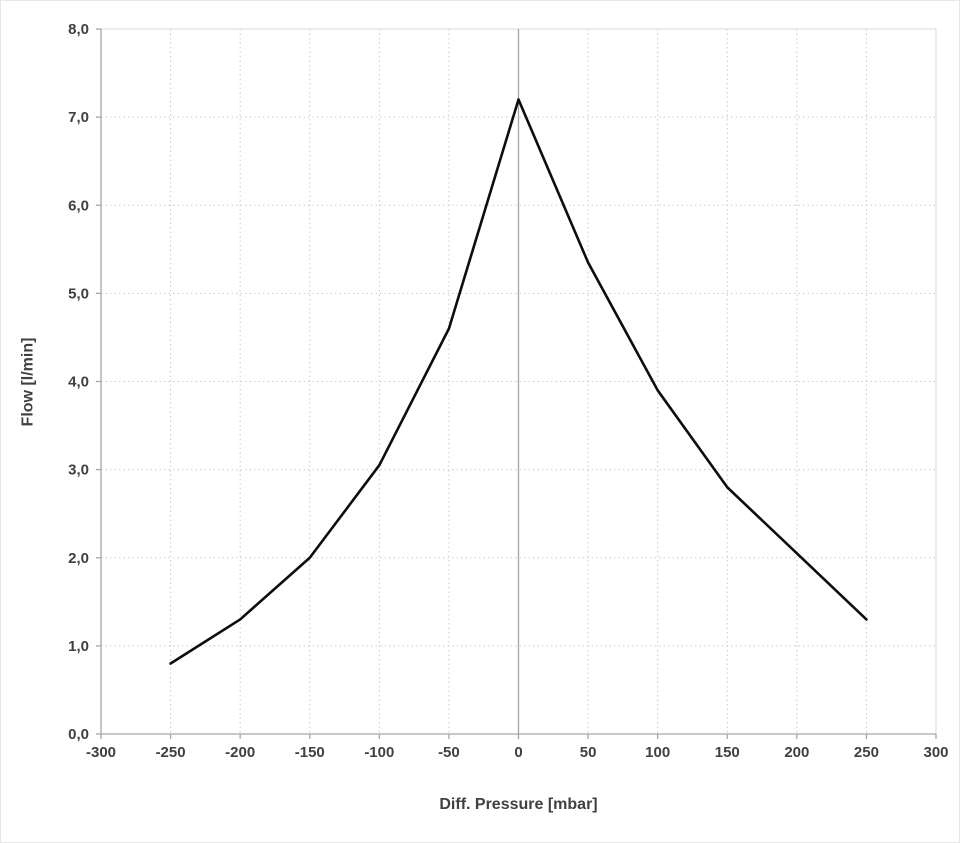 The image size is (960, 843). I want to click on x-tick-label: 200, so click(796, 752).